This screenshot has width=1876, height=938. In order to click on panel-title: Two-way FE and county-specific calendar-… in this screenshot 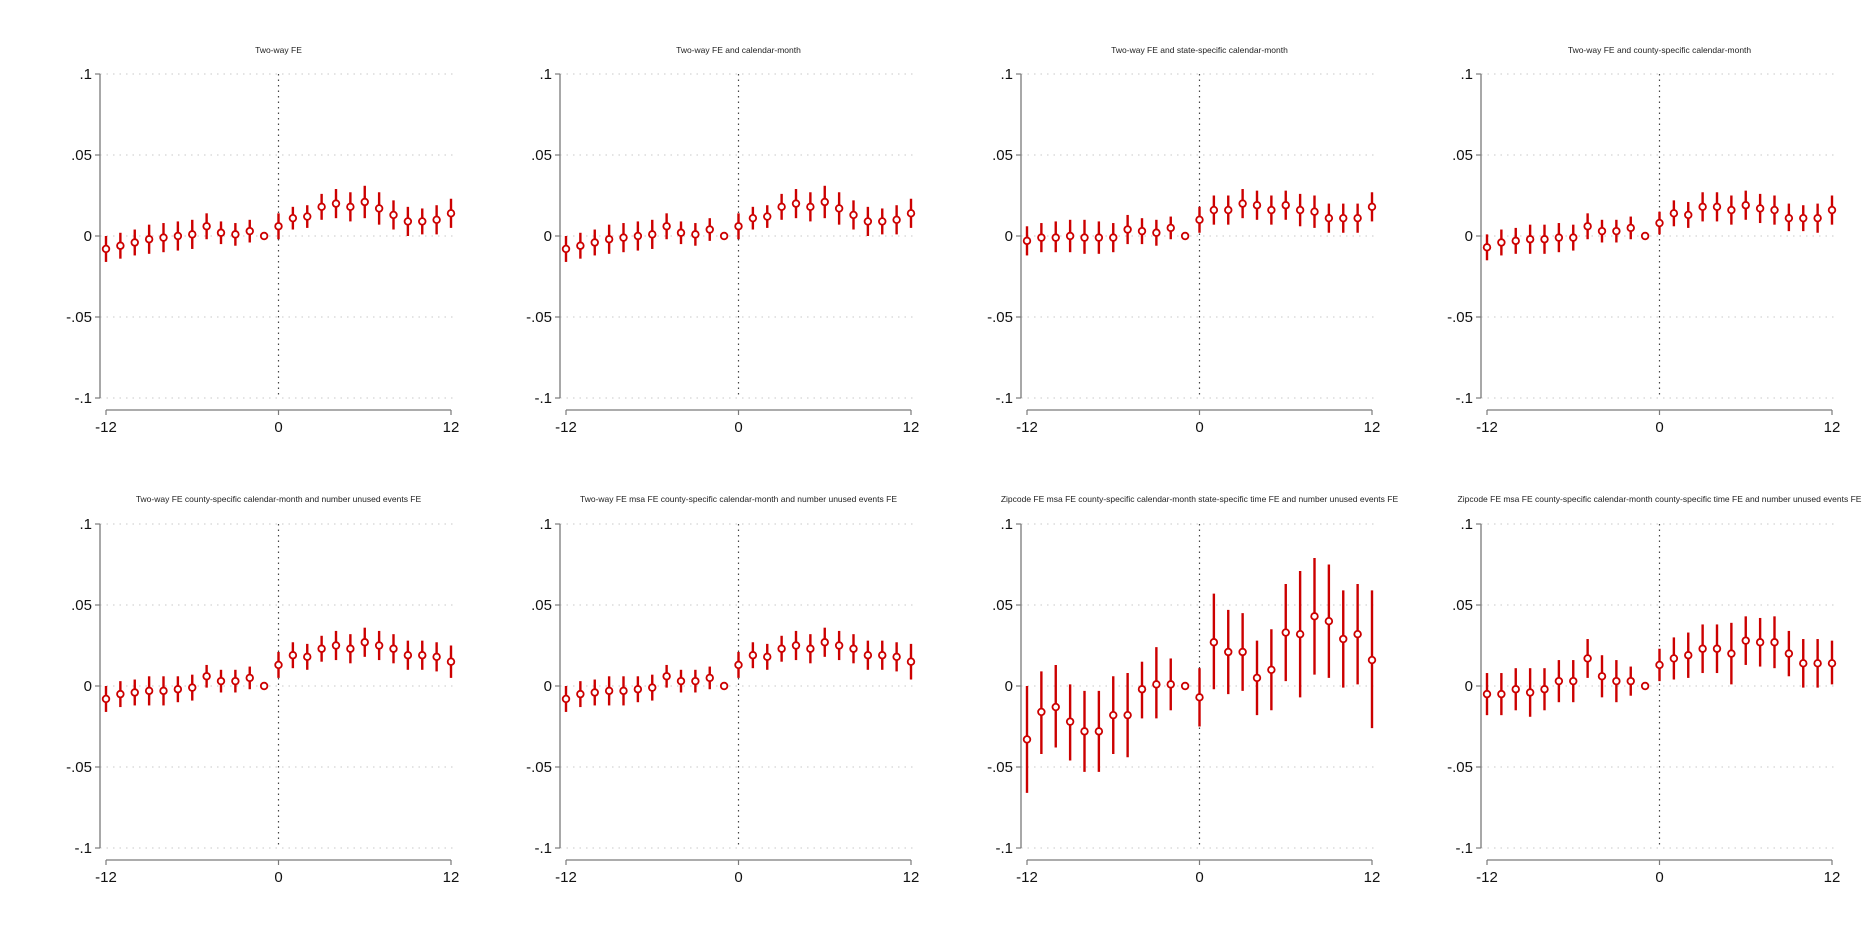, I will do `click(1660, 50)`.